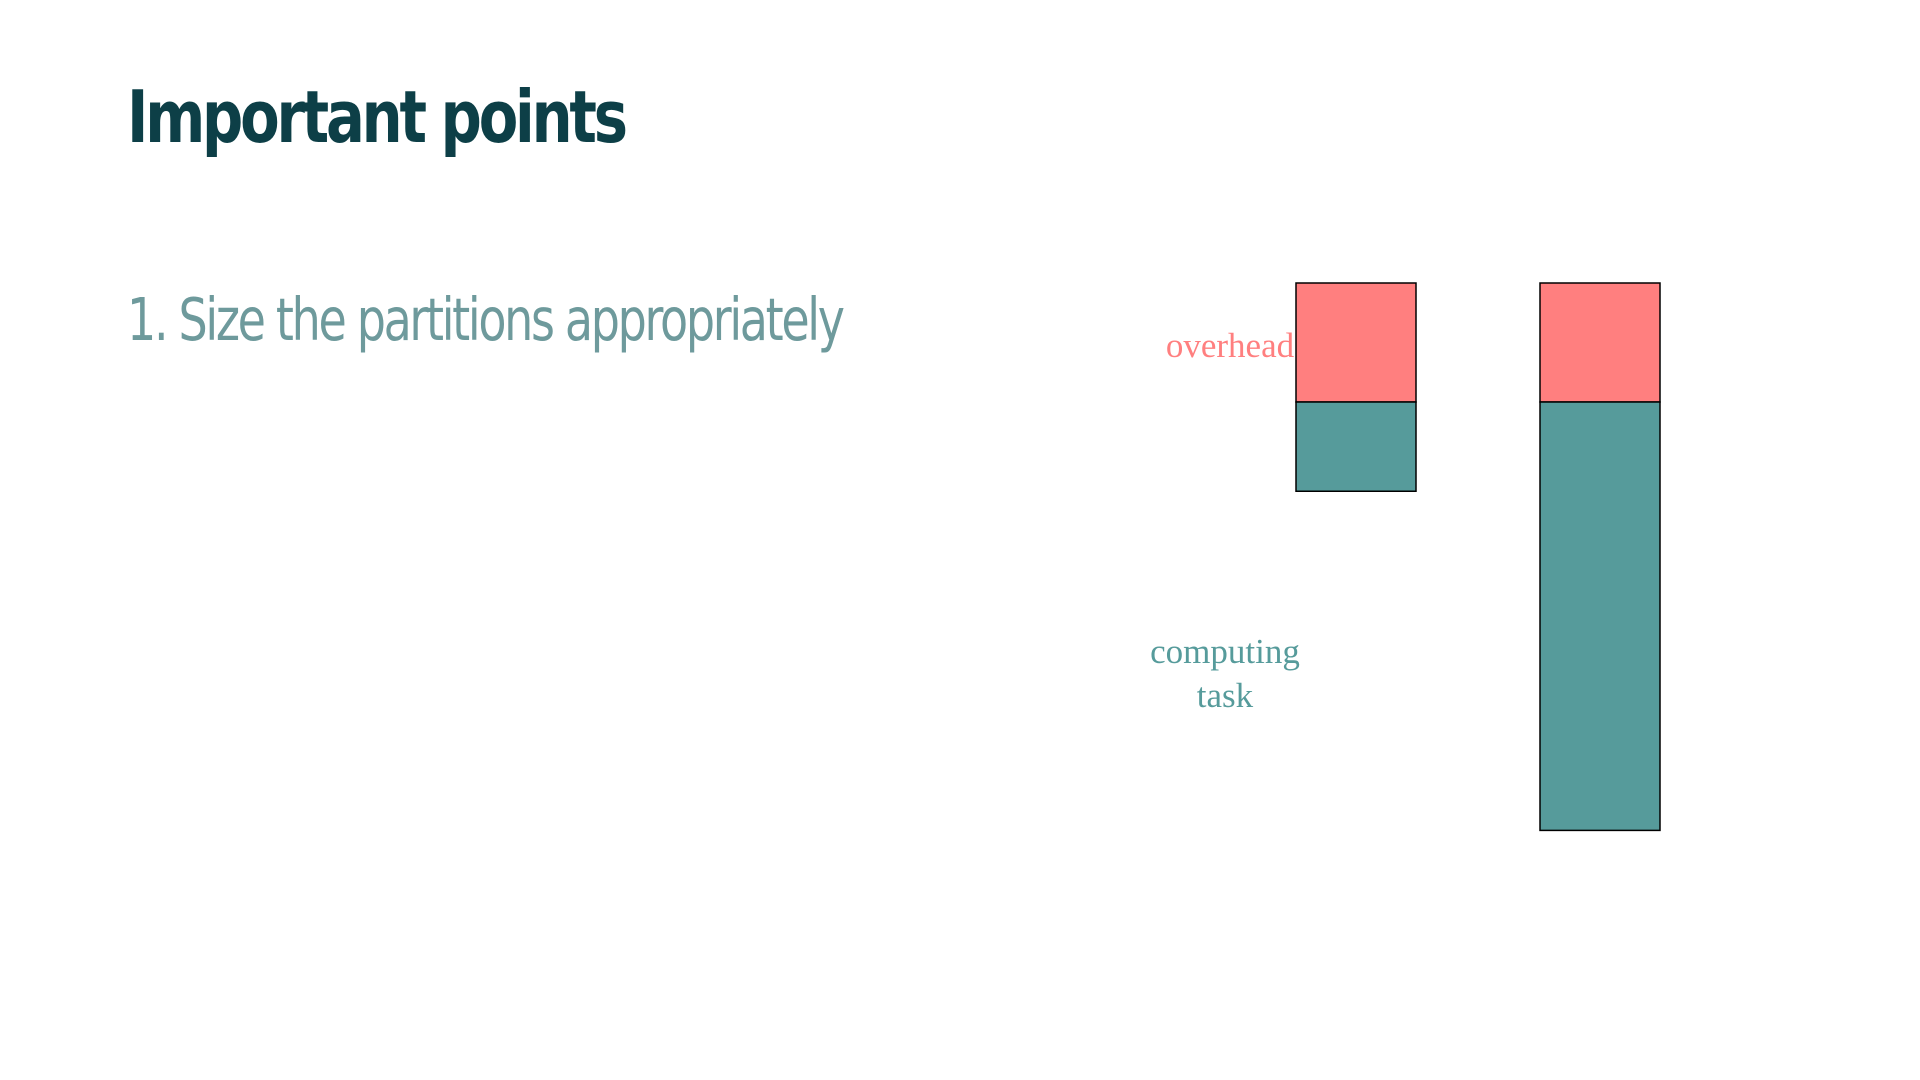 This screenshot has width=1920, height=1080. Describe the element at coordinates (1356, 446) in the screenshot. I see `bar-1-computing-segment` at that location.